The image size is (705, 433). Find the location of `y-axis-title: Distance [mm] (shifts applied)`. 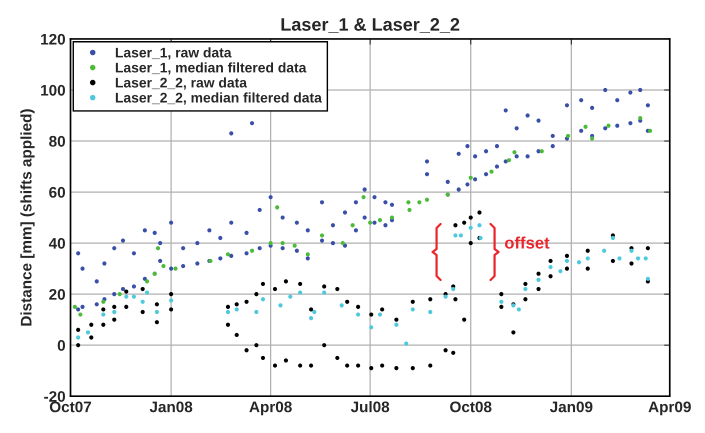

y-axis-title: Distance [mm] (shifts applied) is located at coordinates (27, 217).